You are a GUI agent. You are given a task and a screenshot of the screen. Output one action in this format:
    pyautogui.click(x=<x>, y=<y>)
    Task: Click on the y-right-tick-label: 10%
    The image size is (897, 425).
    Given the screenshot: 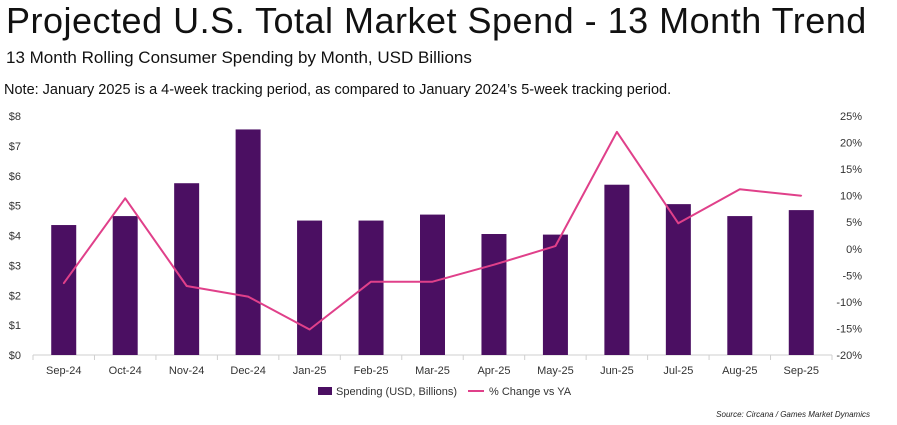 What is the action you would take?
    pyautogui.click(x=851, y=197)
    